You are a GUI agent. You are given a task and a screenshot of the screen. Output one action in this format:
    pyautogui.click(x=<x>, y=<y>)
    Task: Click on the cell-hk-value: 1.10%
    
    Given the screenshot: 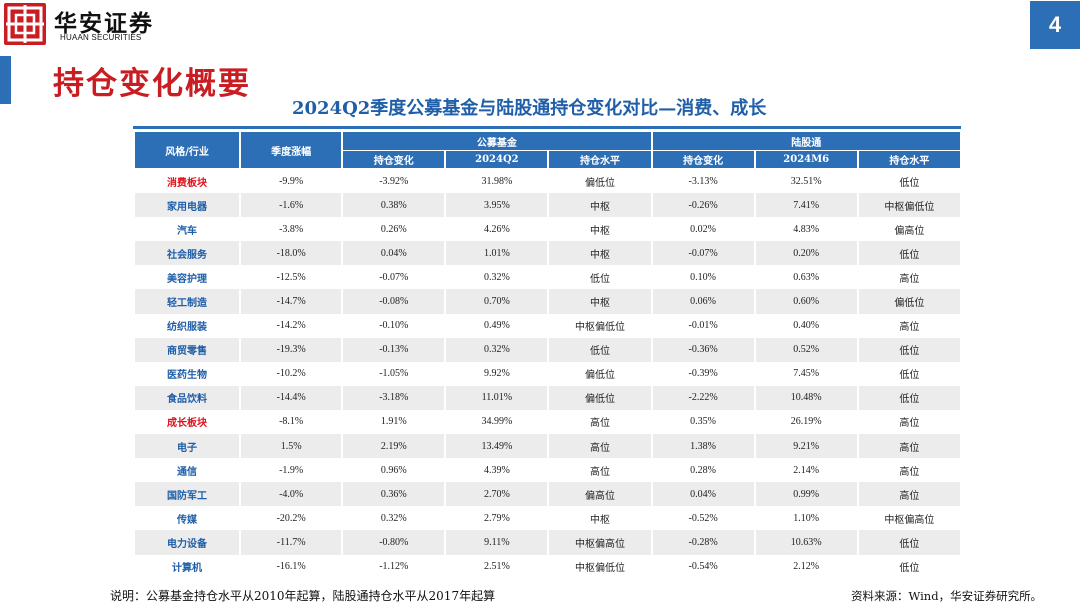 What is the action you would take?
    pyautogui.click(x=806, y=518)
    